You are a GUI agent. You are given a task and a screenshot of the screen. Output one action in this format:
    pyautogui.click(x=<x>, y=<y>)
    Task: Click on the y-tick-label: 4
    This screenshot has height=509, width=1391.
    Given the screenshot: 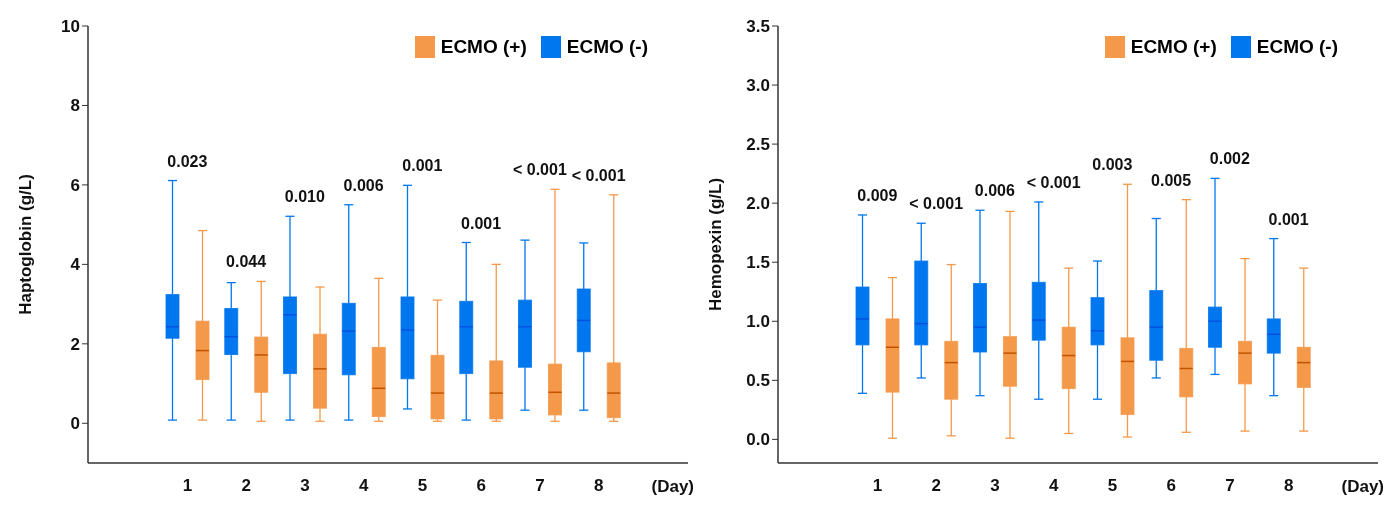 What is the action you would take?
    pyautogui.click(x=75, y=265)
    